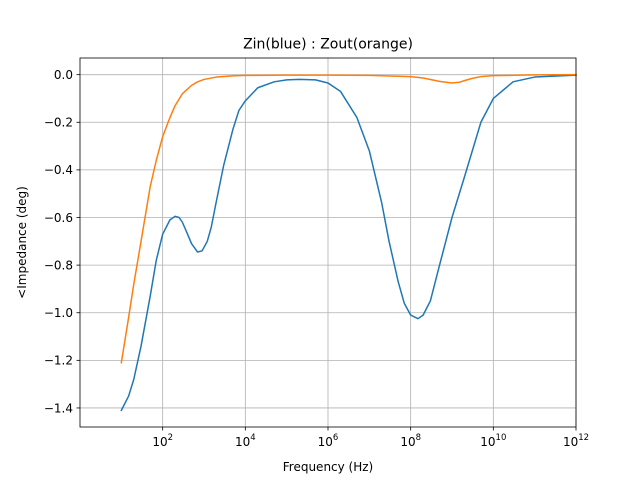 This screenshot has height=480, width=640. Describe the element at coordinates (58, 313) in the screenshot. I see `y-tick-label-5: −1.0` at that location.